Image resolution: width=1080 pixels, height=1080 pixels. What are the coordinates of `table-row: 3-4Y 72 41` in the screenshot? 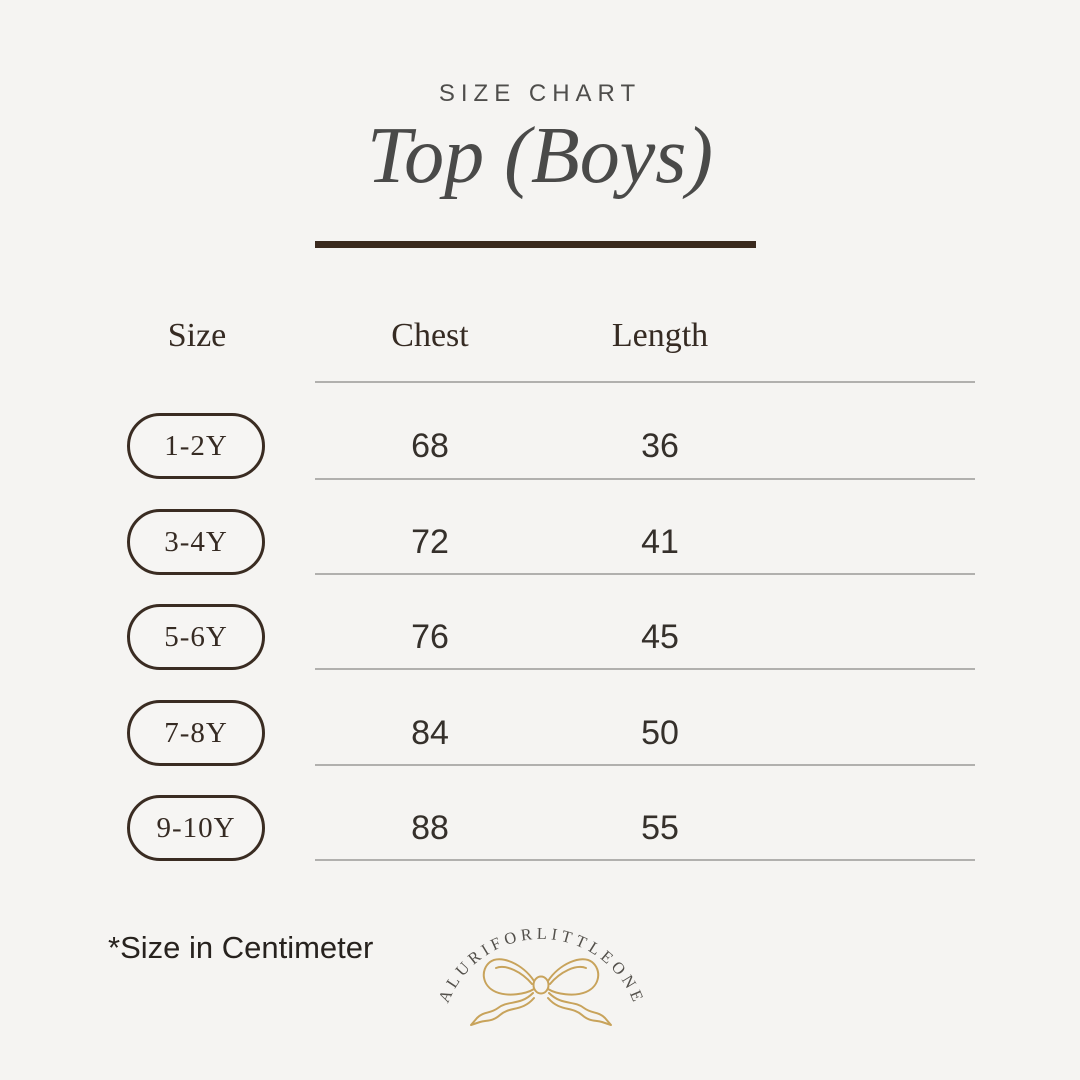 It's located at (540, 542).